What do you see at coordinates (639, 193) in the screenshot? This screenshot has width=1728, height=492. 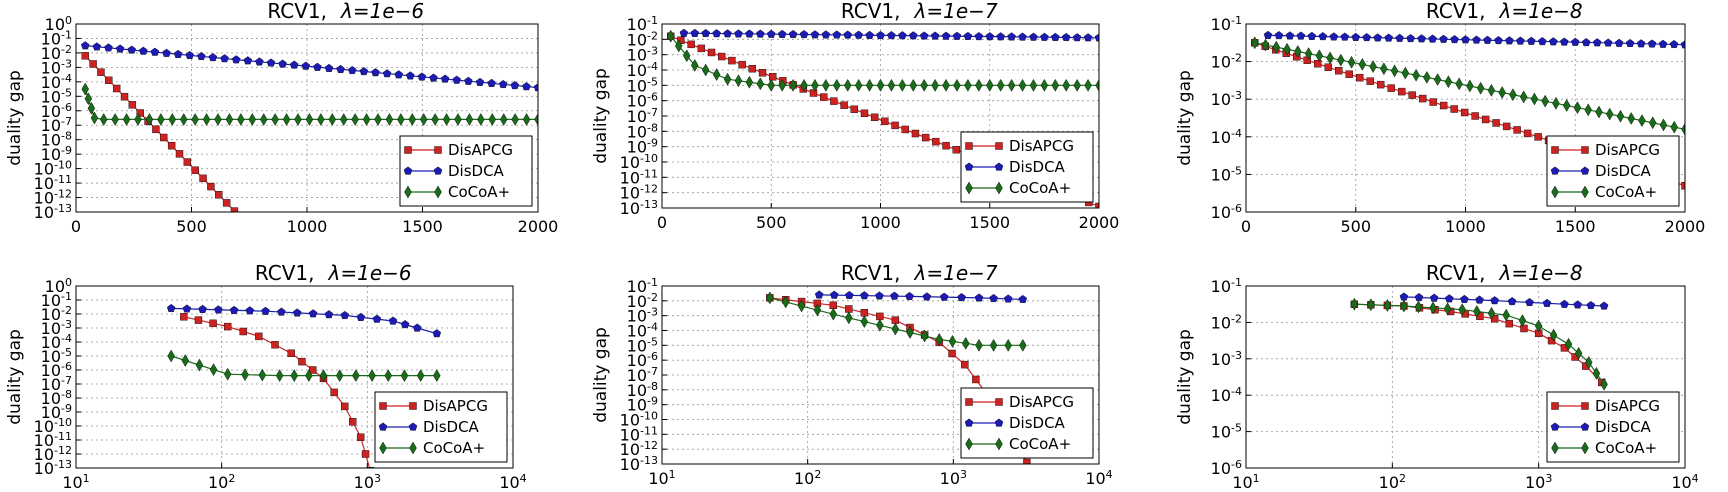 I see `y-tick-label: 10⁻¹²` at bounding box center [639, 193].